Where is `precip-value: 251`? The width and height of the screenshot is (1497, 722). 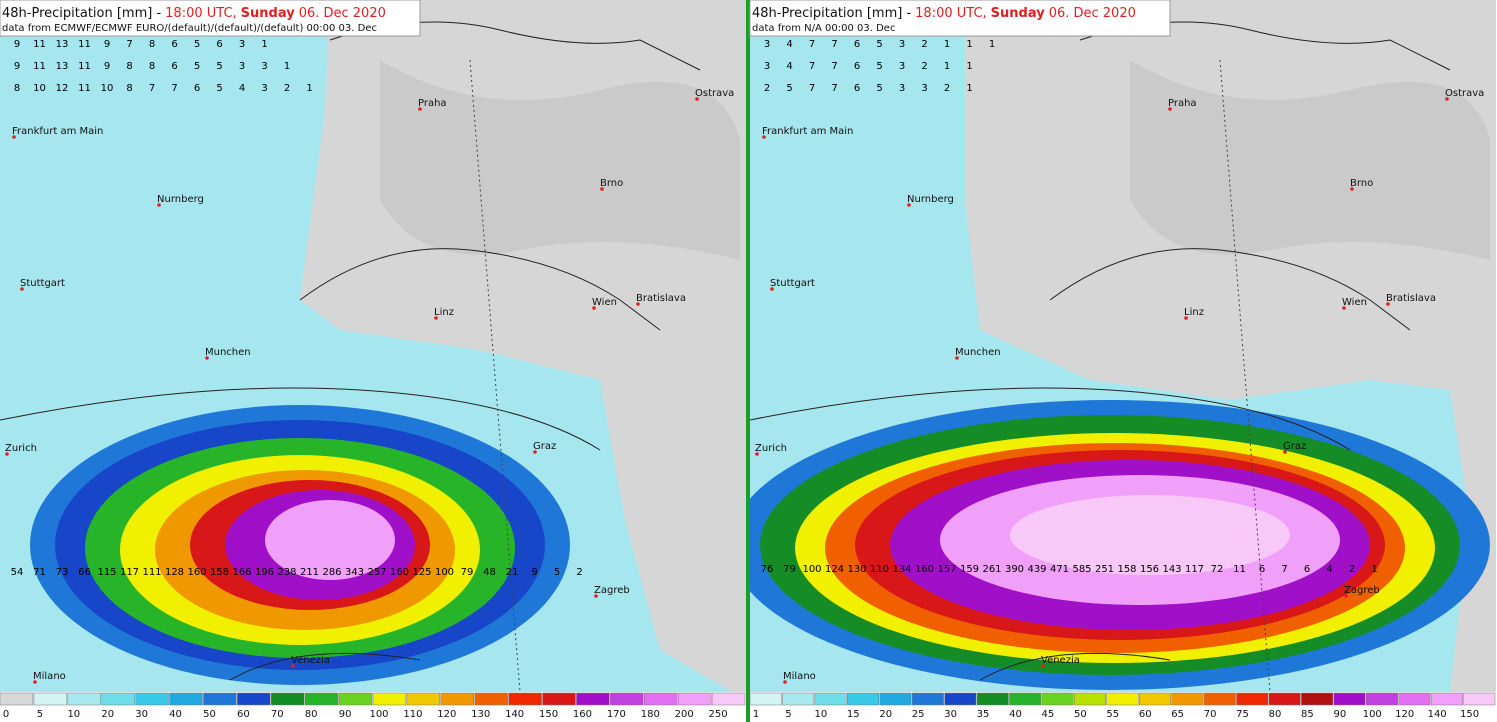 precip-value: 251 is located at coordinates (1104, 569).